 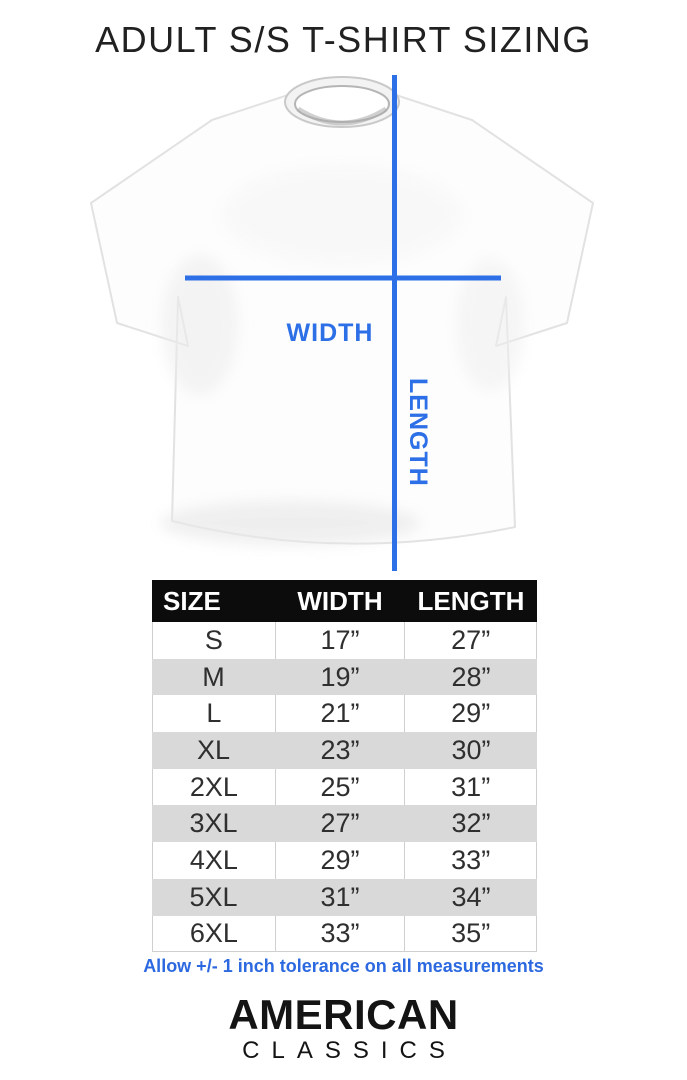 I want to click on shading-left-underarm, so click(x=200, y=325).